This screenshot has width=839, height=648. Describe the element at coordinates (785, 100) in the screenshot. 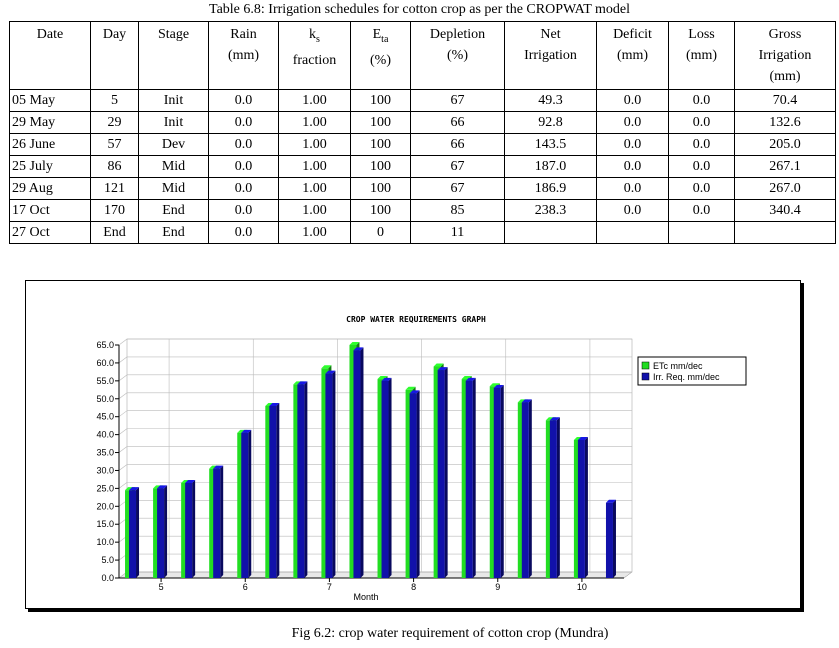

I see `table-cell: 70.4` at that location.